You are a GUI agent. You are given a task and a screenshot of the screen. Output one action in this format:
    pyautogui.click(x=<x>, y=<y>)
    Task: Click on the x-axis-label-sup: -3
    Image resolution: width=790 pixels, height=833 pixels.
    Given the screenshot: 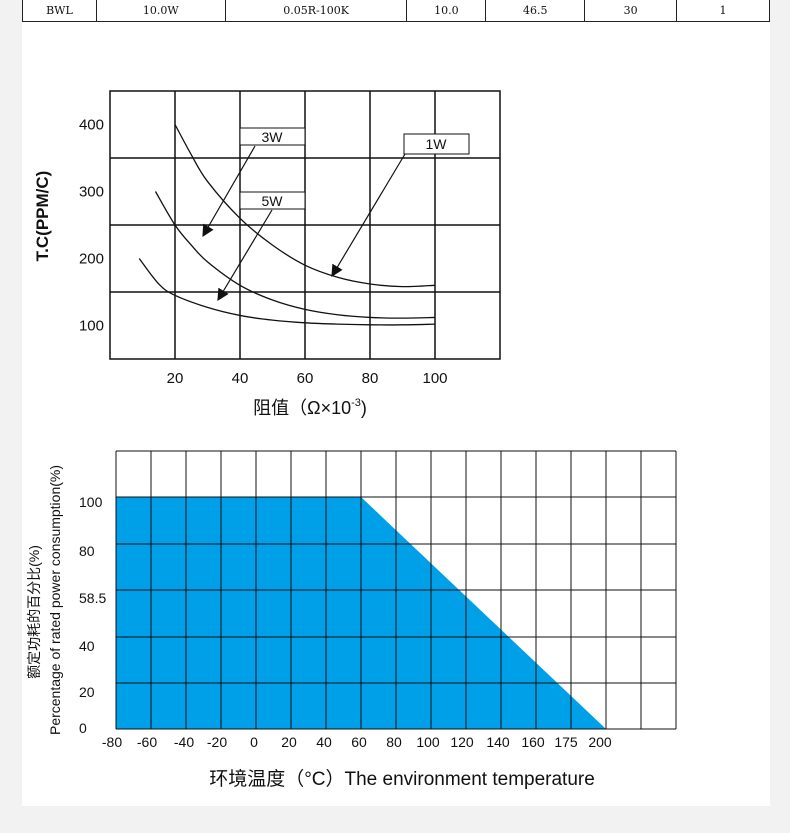 What is the action you would take?
    pyautogui.click(x=356, y=403)
    